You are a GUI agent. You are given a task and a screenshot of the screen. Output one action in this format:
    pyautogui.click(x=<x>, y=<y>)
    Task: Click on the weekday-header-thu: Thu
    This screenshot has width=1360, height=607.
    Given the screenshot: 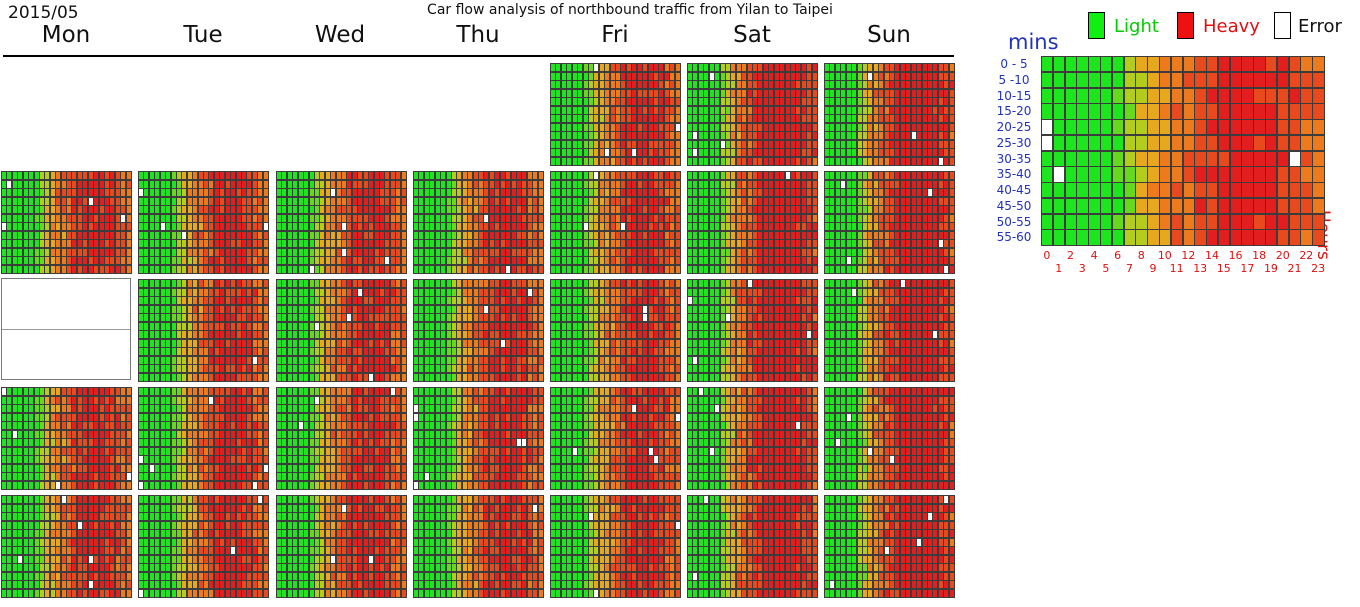 What is the action you would take?
    pyautogui.click(x=478, y=35)
    